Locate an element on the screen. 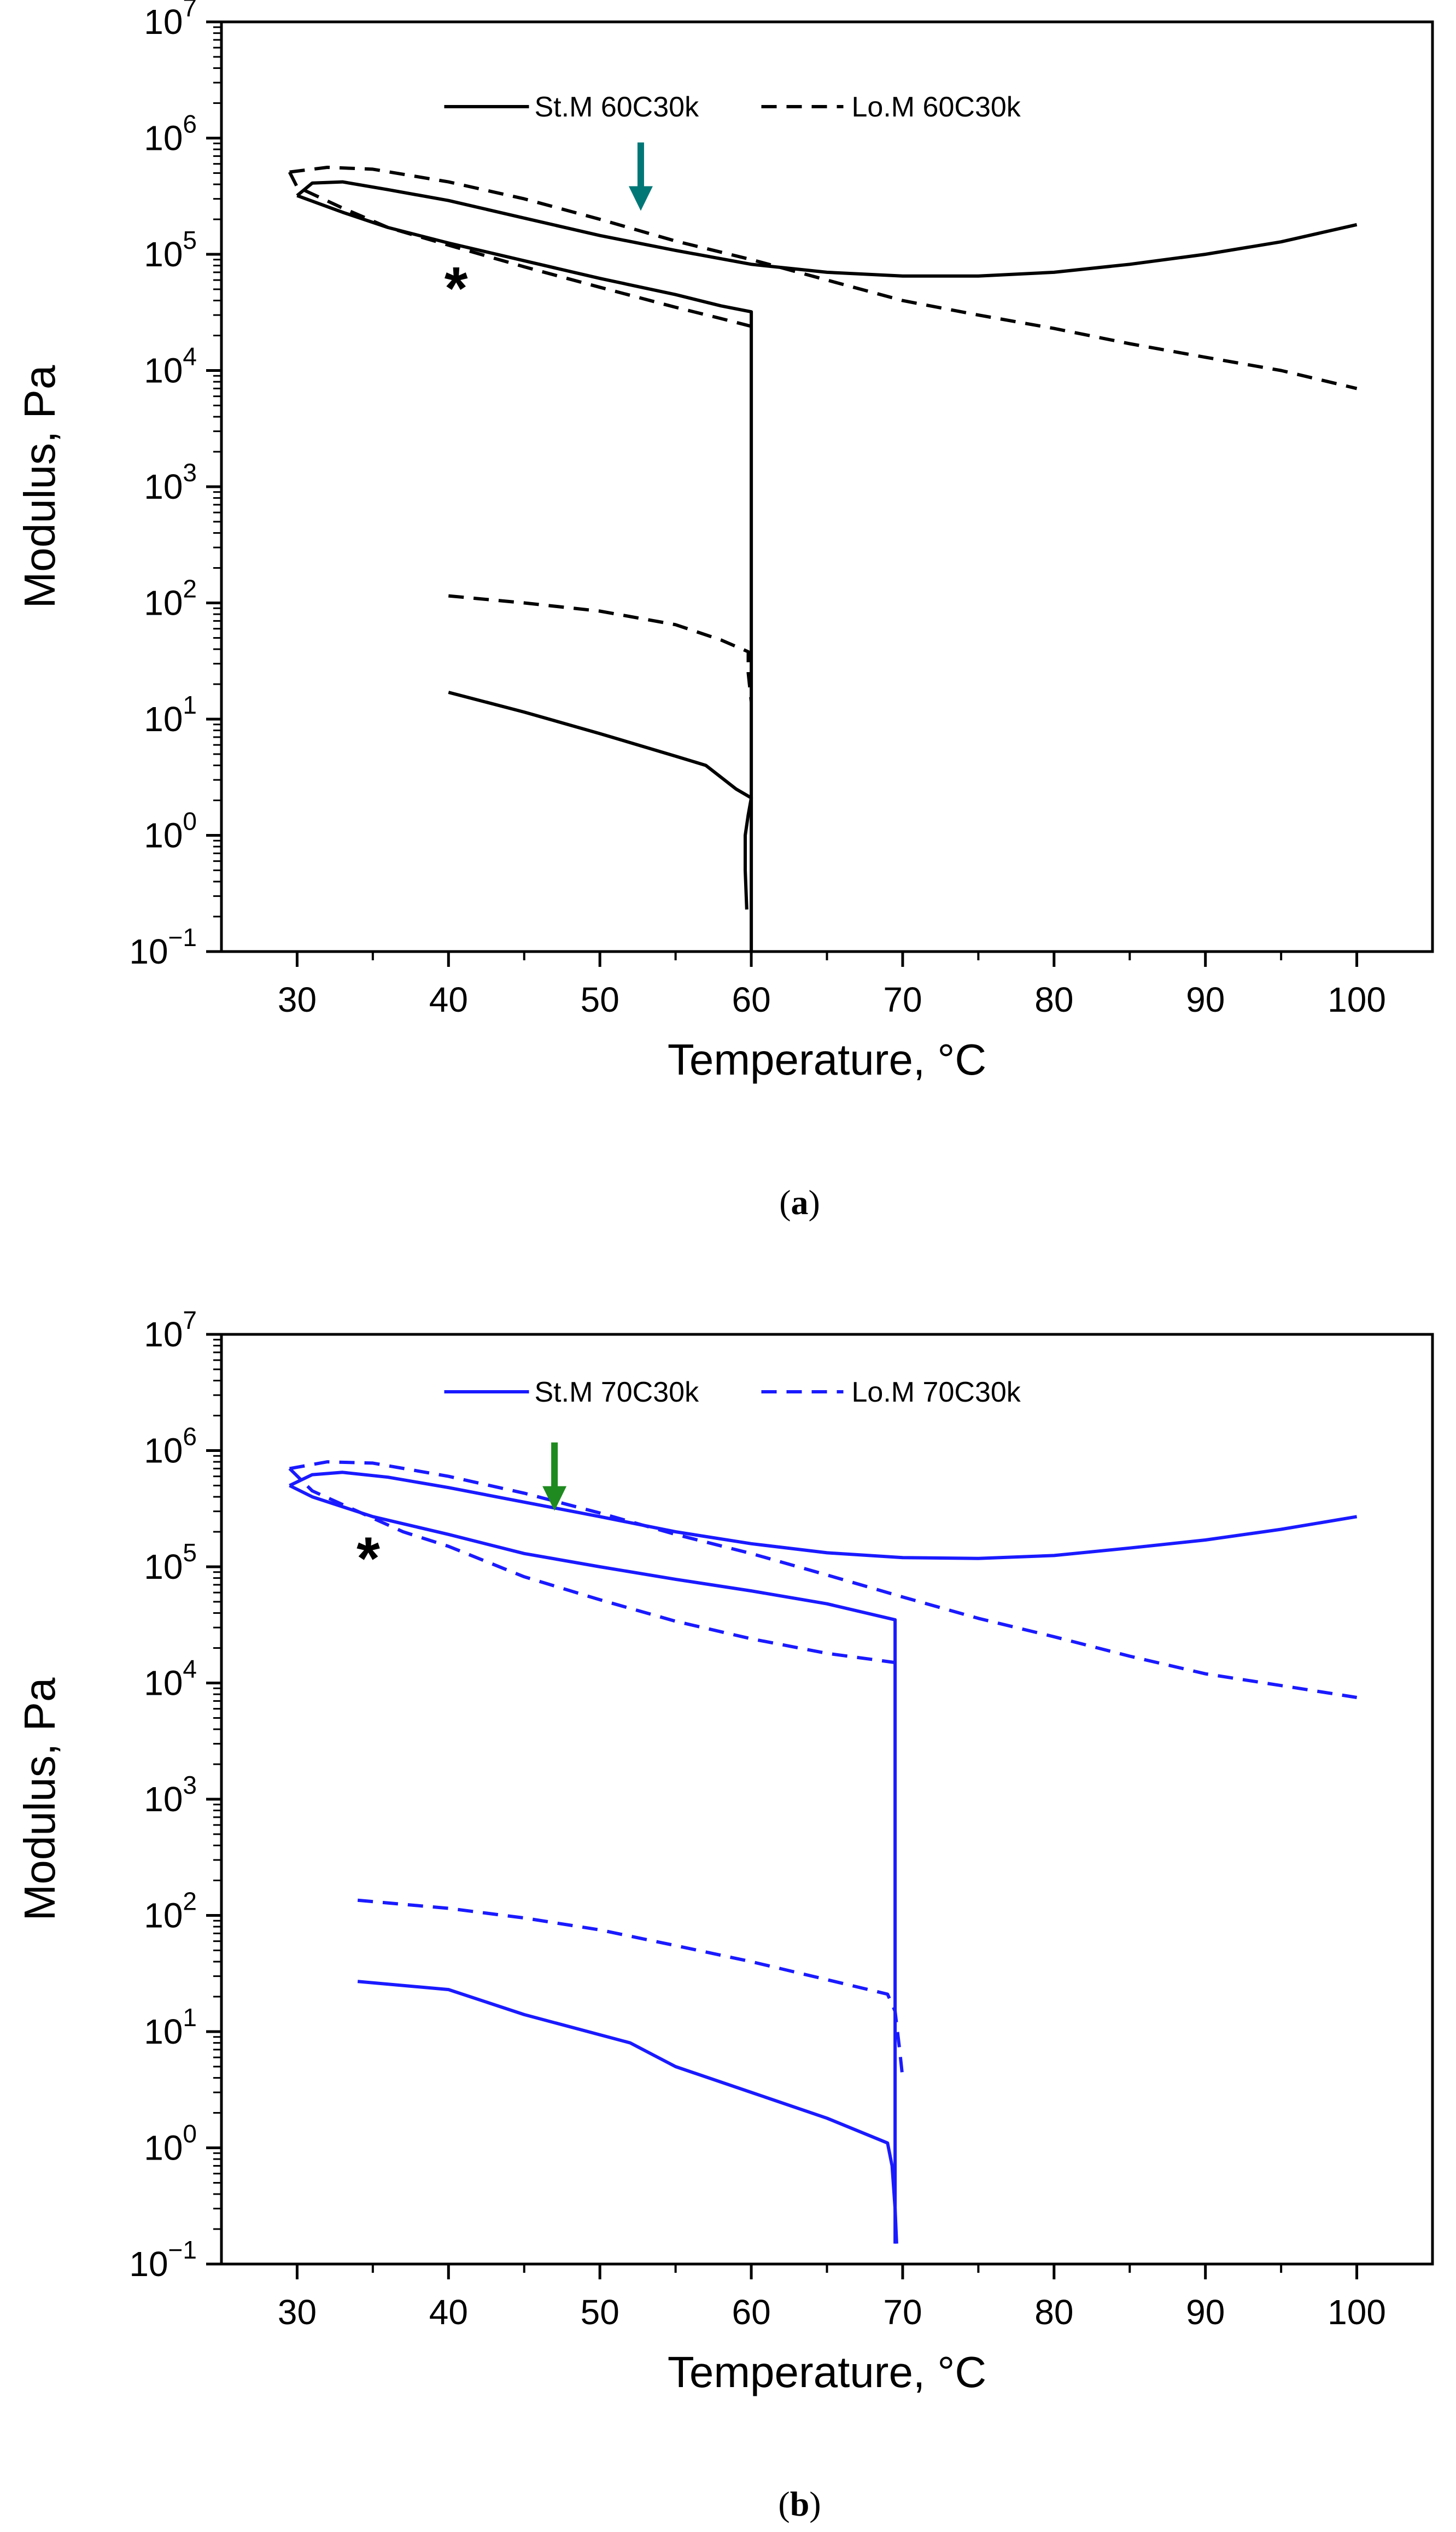 The height and width of the screenshot is (2532, 1456). legend-label-st-m: St.M 70C30k is located at coordinates (617, 1392).